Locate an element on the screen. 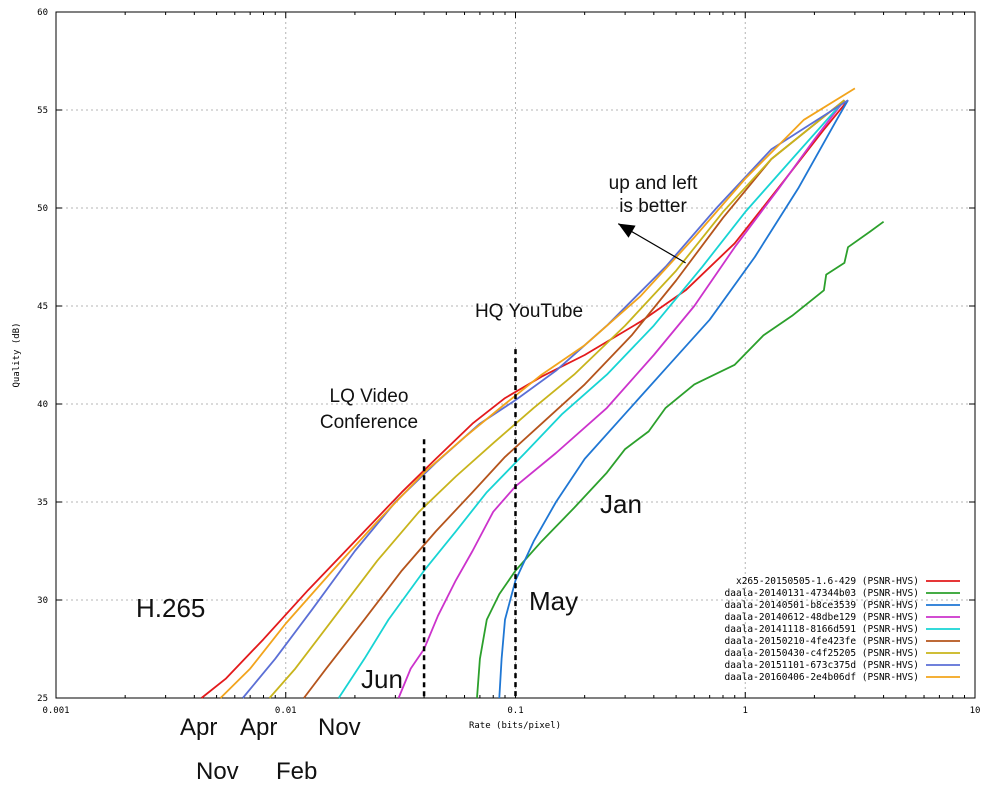  annotation-apr-2: Apr is located at coordinates (258, 727).